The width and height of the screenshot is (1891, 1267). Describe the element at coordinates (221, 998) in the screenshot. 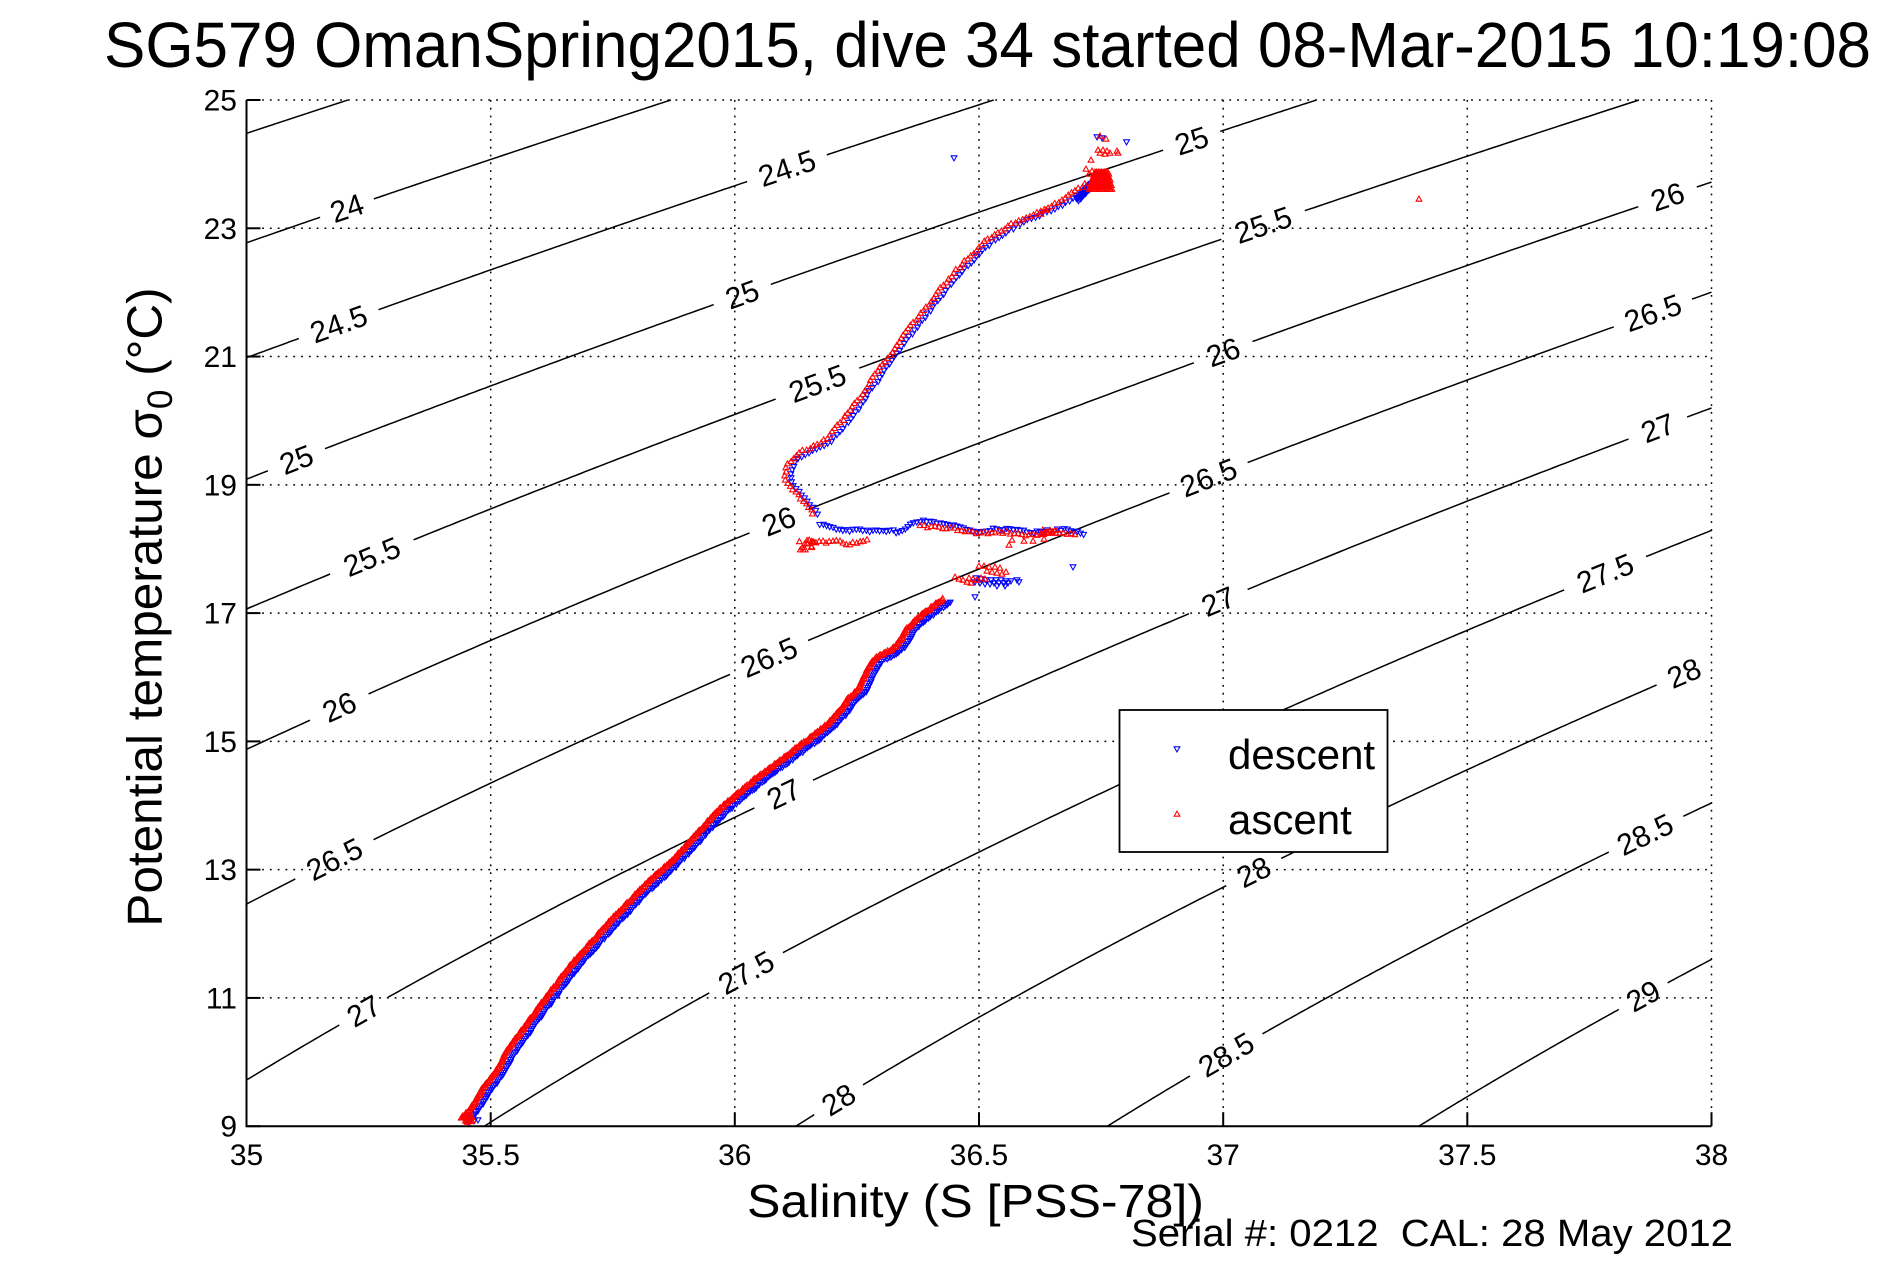

I see `svg-text: 11` at that location.